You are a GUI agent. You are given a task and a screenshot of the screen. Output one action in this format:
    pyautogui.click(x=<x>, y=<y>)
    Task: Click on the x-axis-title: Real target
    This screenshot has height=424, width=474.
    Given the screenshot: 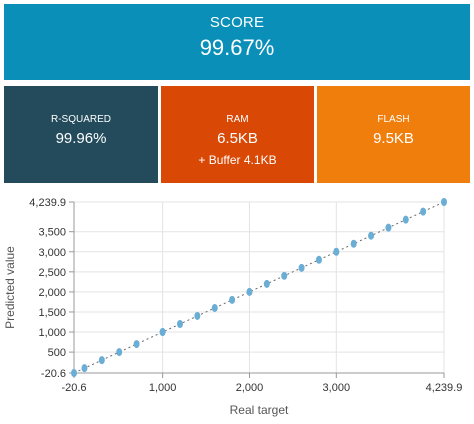 What is the action you would take?
    pyautogui.click(x=259, y=410)
    